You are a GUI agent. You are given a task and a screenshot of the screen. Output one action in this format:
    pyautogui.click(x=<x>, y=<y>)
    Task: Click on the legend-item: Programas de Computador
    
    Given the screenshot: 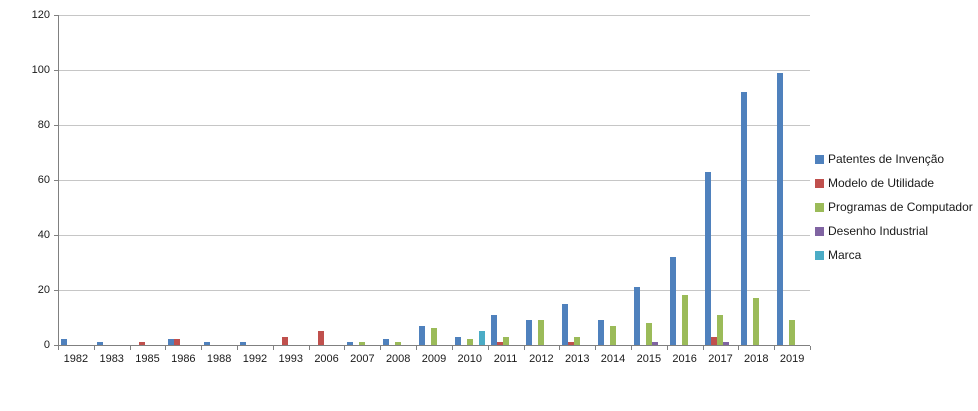 What is the action you would take?
    pyautogui.click(x=894, y=207)
    